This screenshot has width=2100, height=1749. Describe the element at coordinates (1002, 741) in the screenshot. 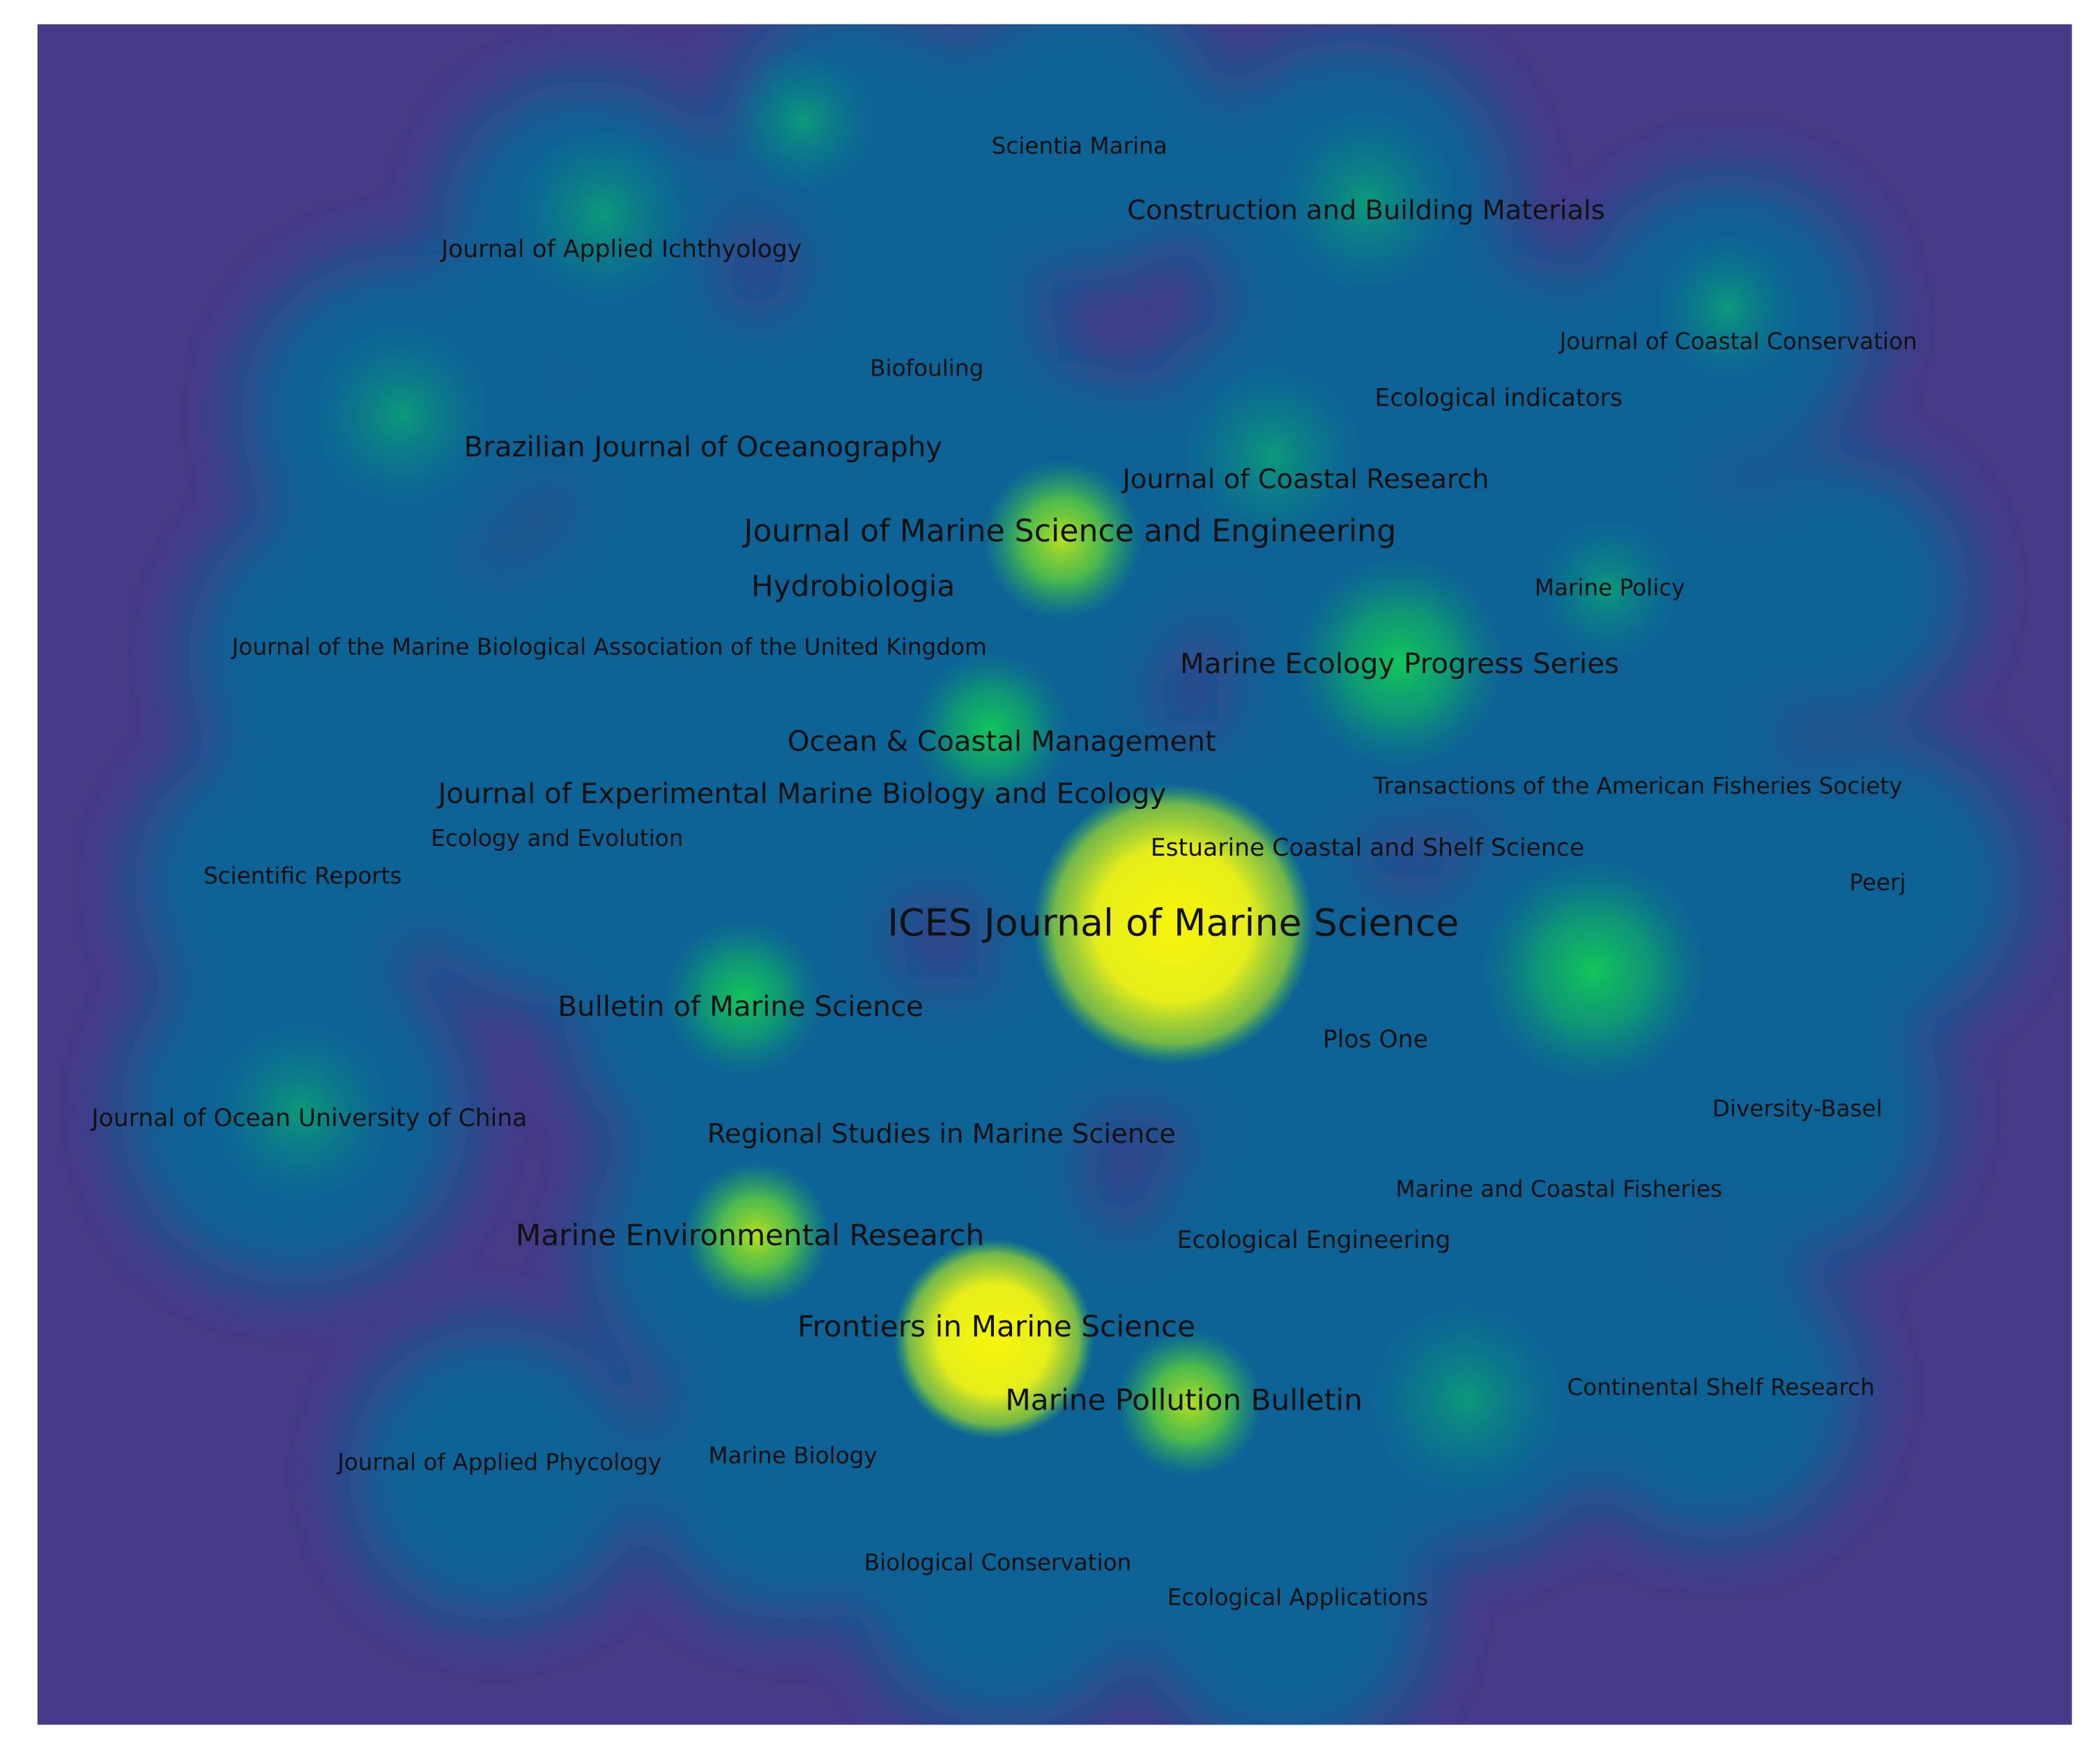

I see `journal-label: Ocean & Coastal Management` at that location.